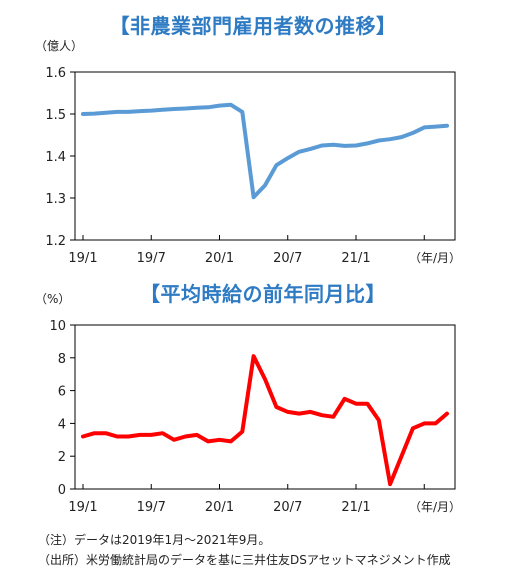 The width and height of the screenshot is (506, 576). What do you see at coordinates (154, 540) in the screenshot?
I see `footnote: （注）データは2019年1月～2021年9月。` at bounding box center [154, 540].